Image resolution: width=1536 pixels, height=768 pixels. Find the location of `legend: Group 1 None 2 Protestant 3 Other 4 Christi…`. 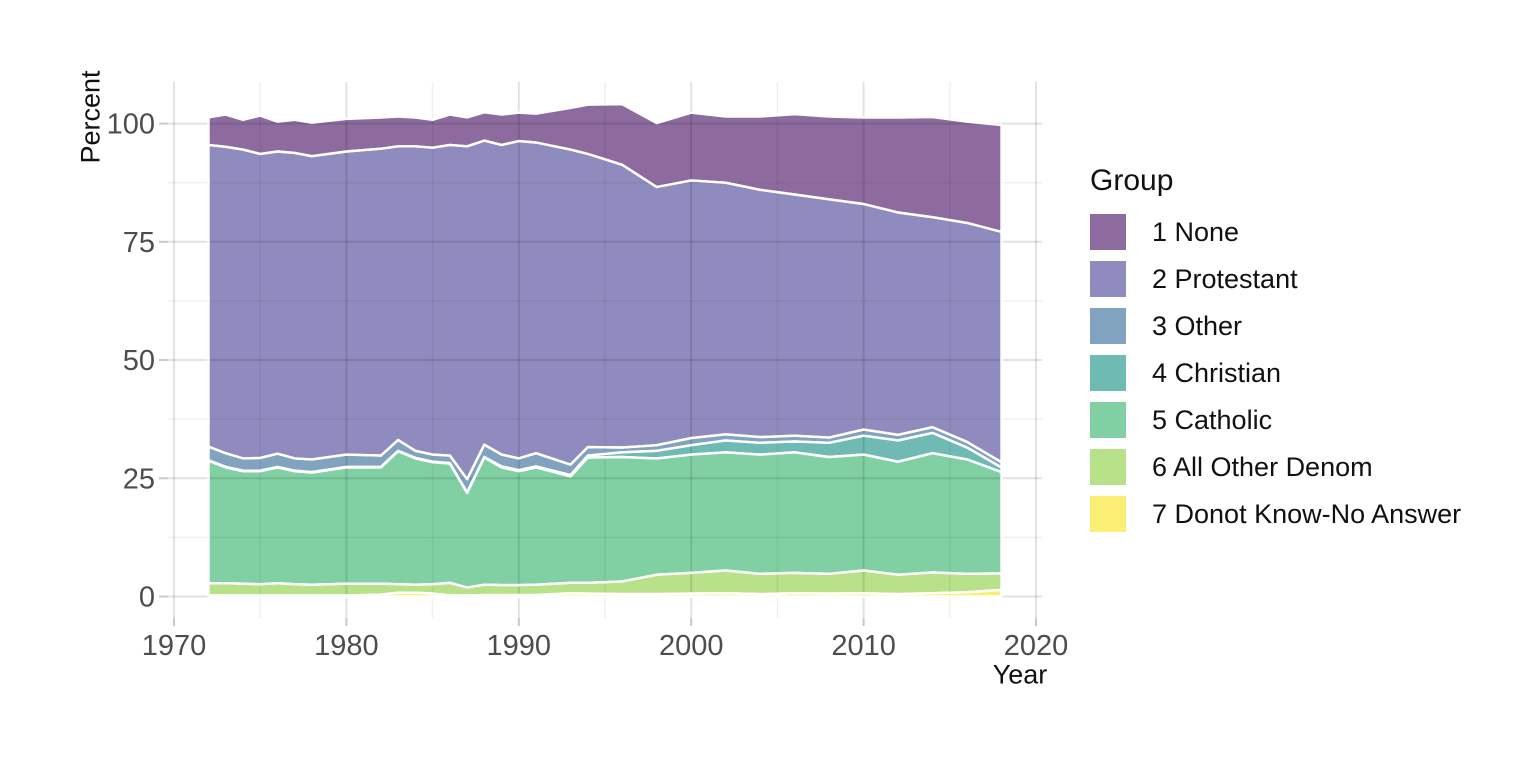

legend: Group 1 None 2 Protestant 3 Other 4 Christi… is located at coordinates (1275, 353).